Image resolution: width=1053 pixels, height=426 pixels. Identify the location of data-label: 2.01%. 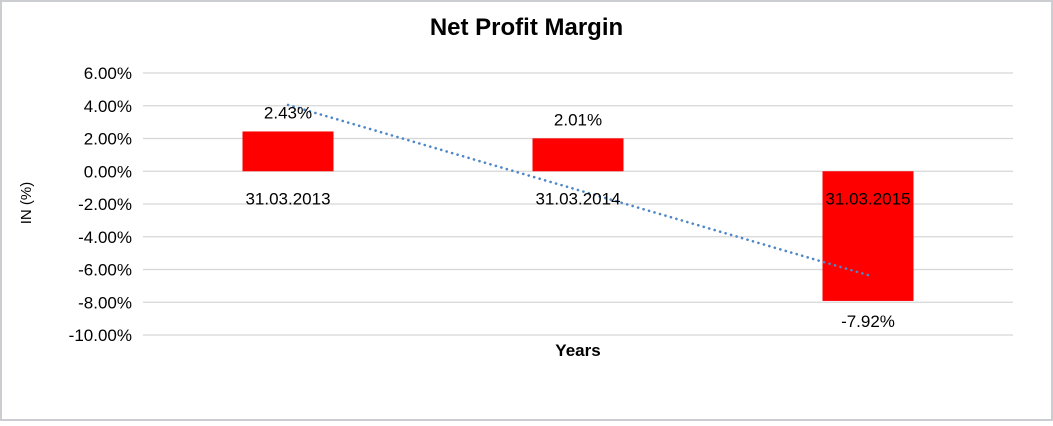
(578, 119).